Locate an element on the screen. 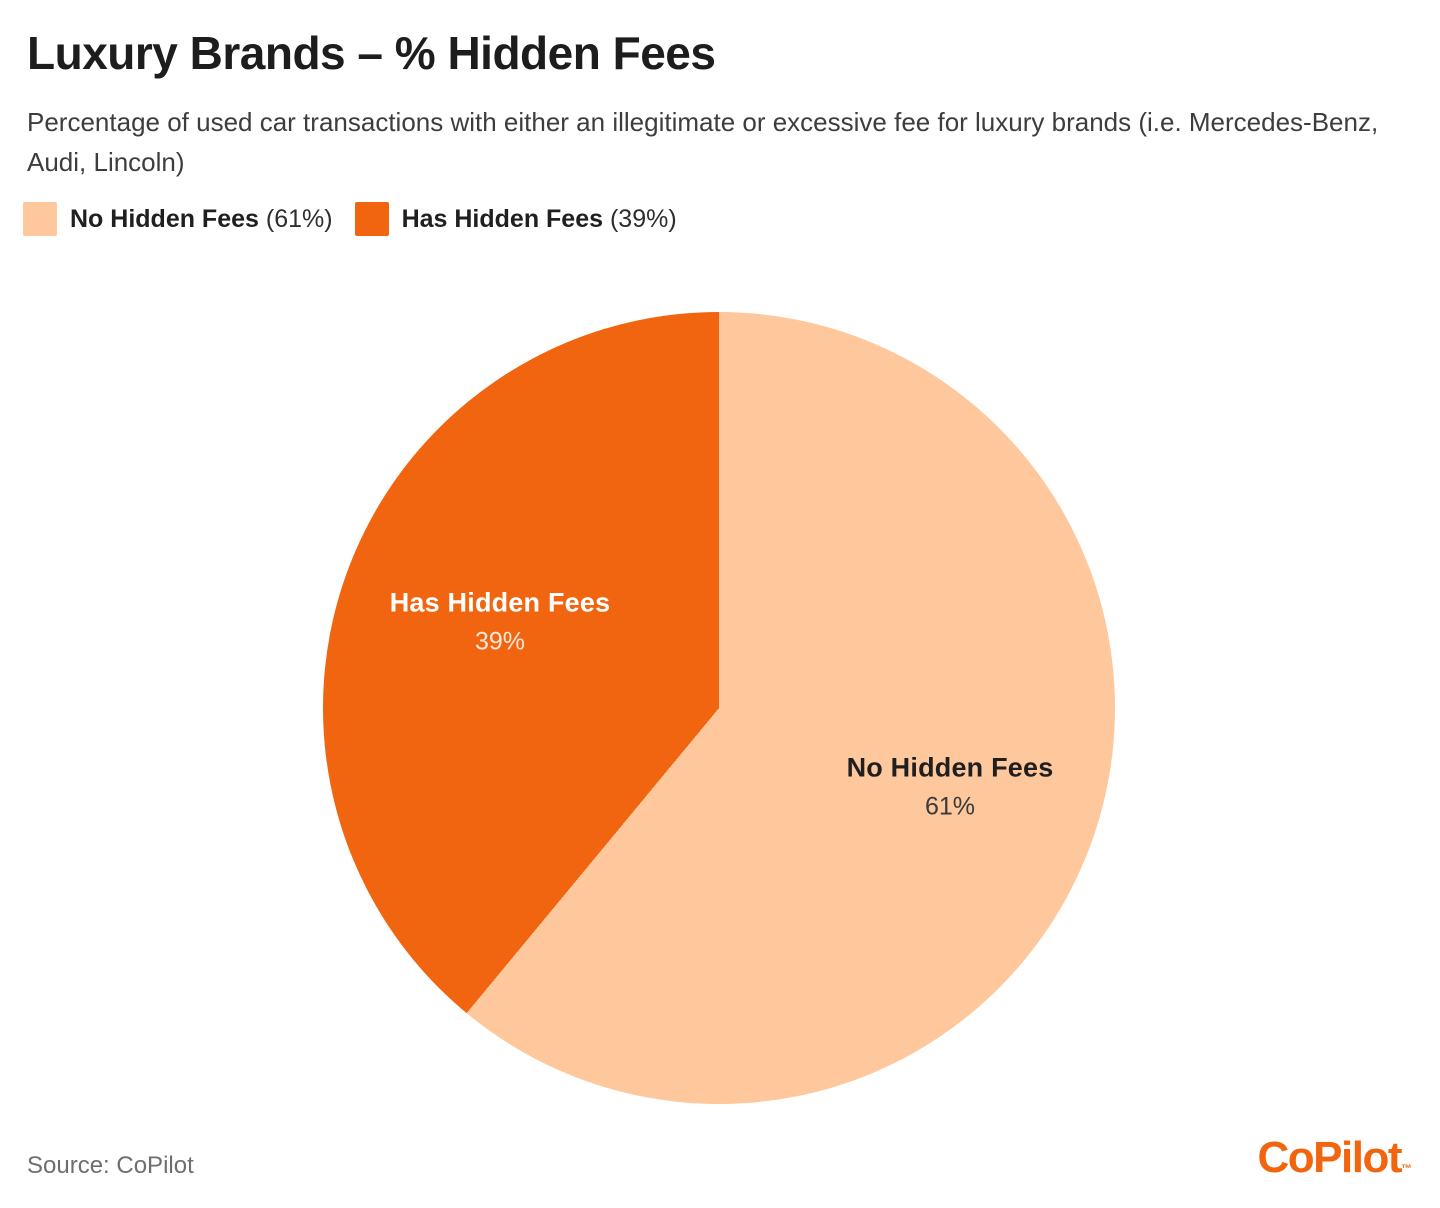  slice-label-has-hidden-fees: Has Hidden Fees 39% is located at coordinates (500, 622).